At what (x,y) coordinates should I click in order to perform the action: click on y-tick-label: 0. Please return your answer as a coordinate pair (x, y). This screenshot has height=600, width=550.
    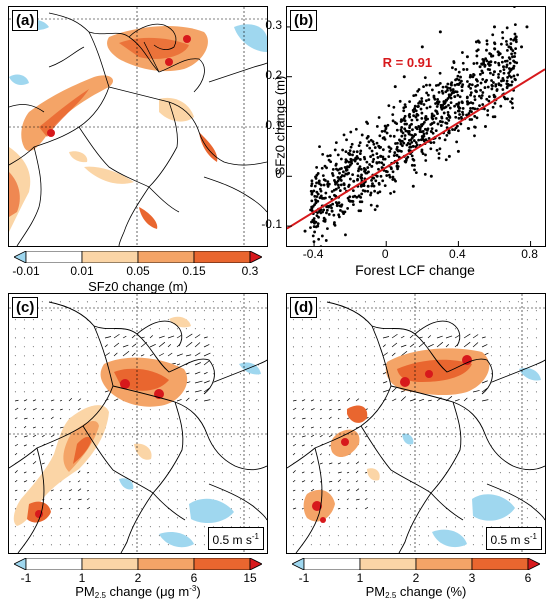
    Looking at the image, I should click on (278, 174).